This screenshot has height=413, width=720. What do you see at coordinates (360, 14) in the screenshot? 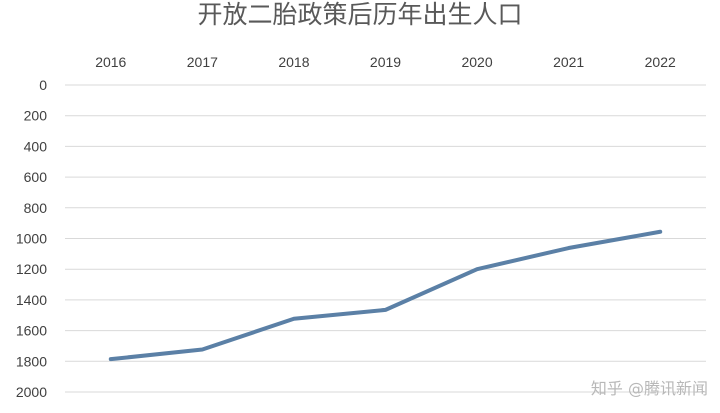
I see `chart-title: 开放二胎政策后历年出生人口` at bounding box center [360, 14].